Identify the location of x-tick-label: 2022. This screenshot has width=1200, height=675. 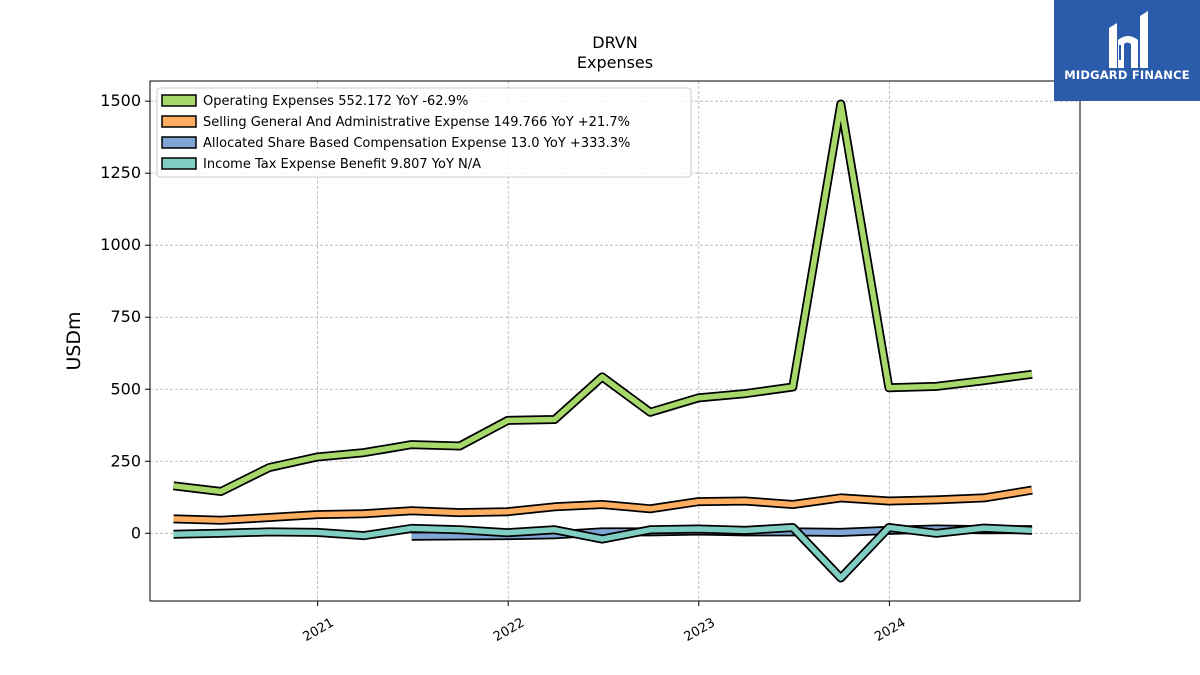
(509, 630).